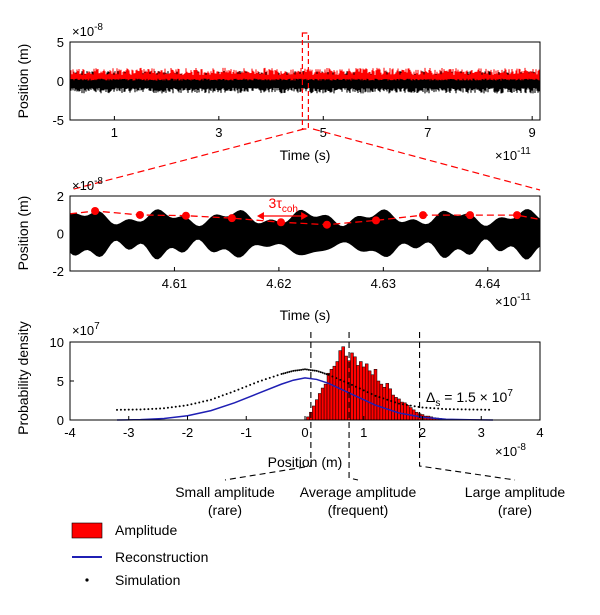 The width and height of the screenshot is (600, 615). I want to click on top-y-ticks: 5 0 -5, so click(63, 81).